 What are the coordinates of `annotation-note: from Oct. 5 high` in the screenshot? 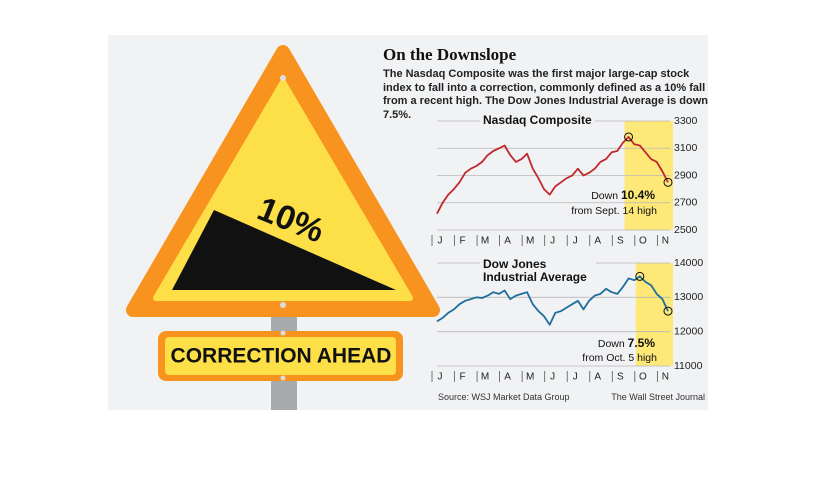 It's located at (619, 358).